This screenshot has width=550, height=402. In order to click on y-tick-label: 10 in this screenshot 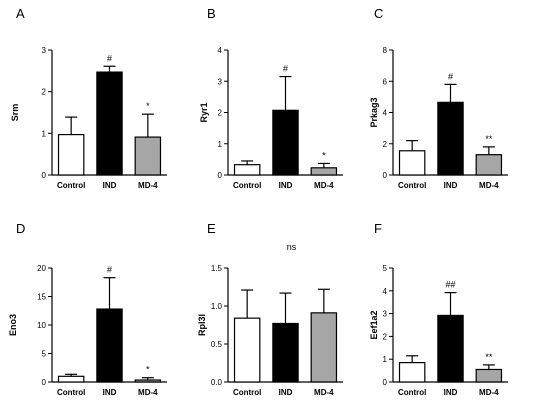, I will do `click(41, 325)`.